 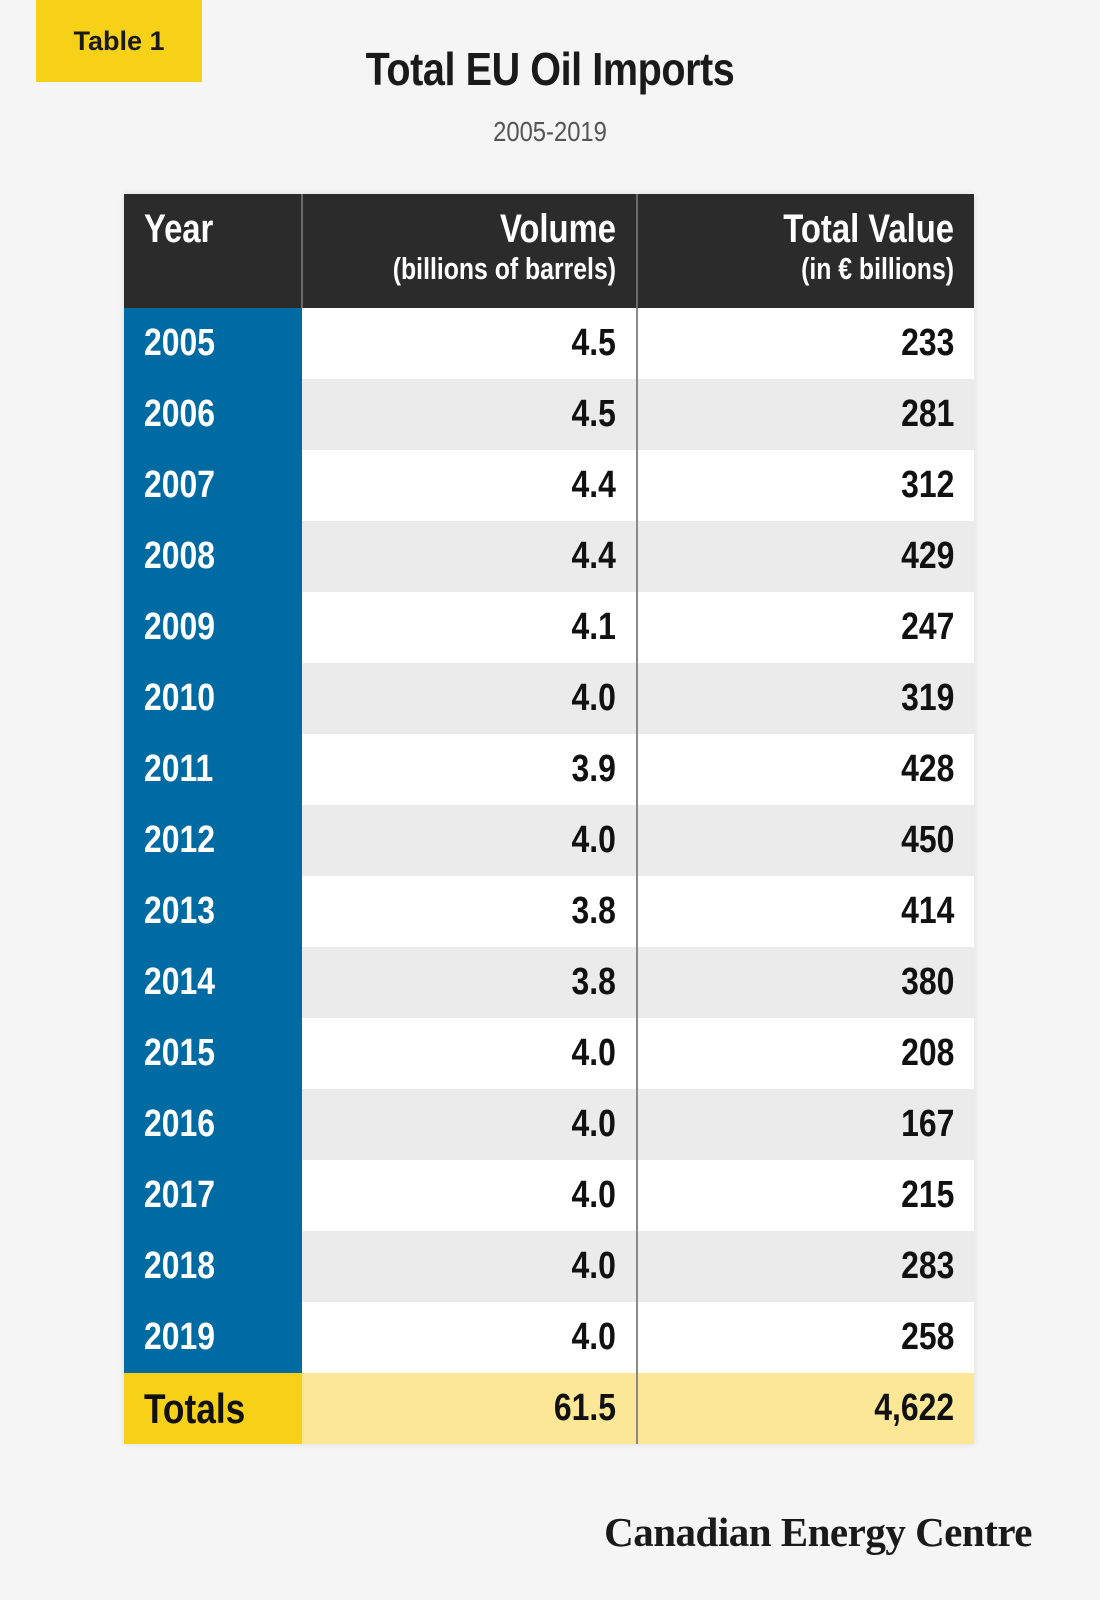 What do you see at coordinates (868, 229) in the screenshot?
I see `value-header-label: Total Value` at bounding box center [868, 229].